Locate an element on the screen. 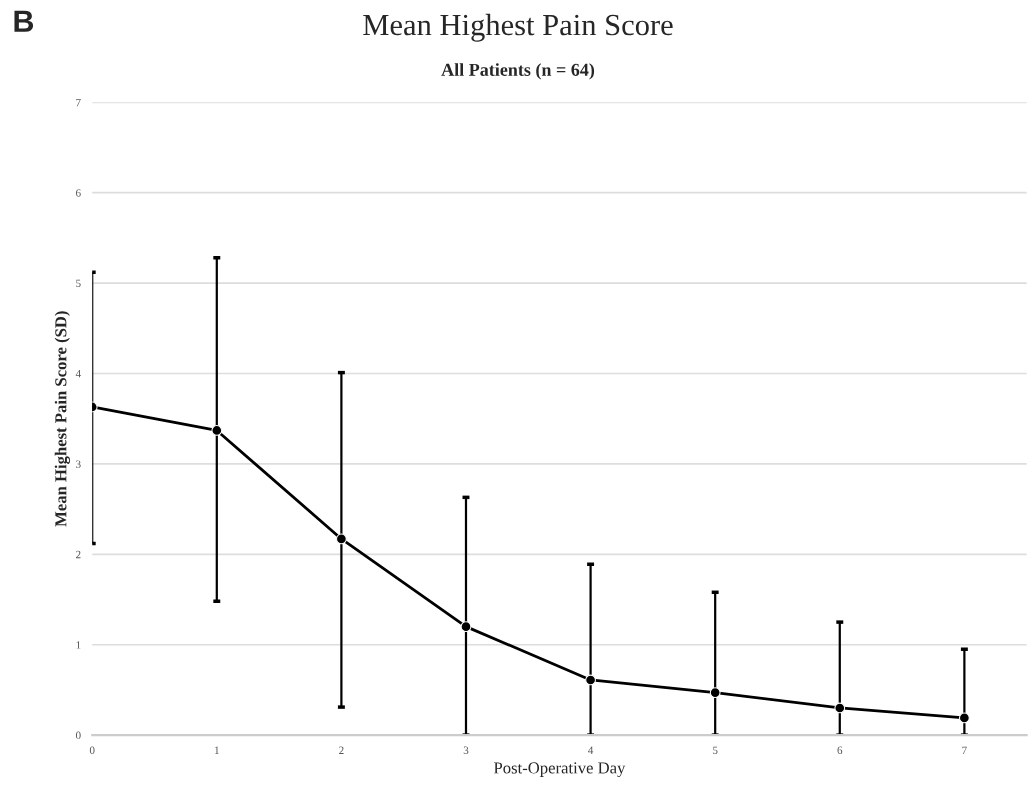 The image size is (1036, 793). y-tick-label: 2 is located at coordinates (78, 554).